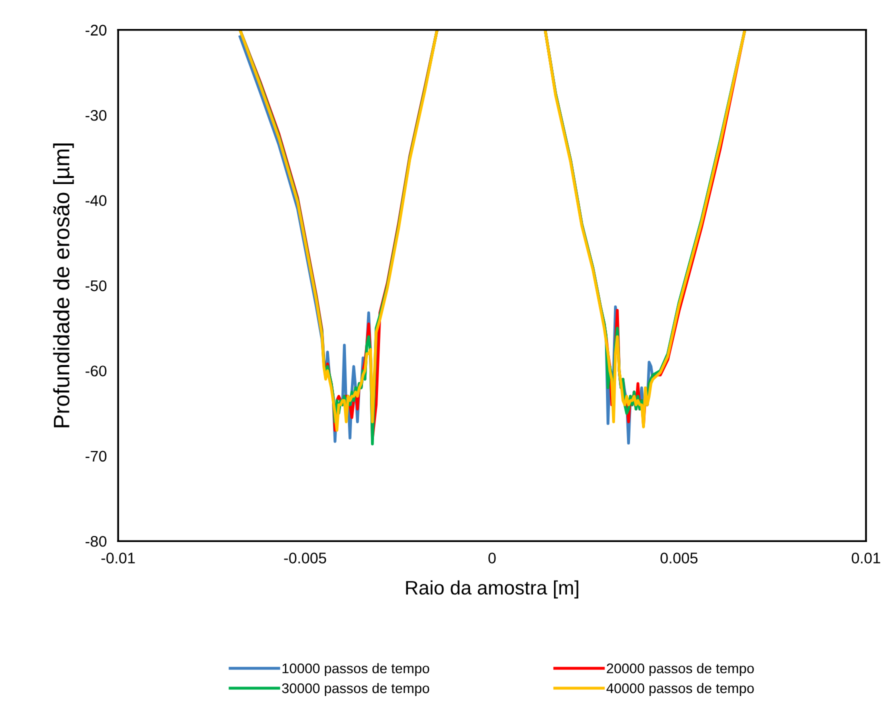 Image resolution: width=895 pixels, height=712 pixels. What do you see at coordinates (356, 669) in the screenshot?
I see `legend-label: 10000 passos de tempo` at bounding box center [356, 669].